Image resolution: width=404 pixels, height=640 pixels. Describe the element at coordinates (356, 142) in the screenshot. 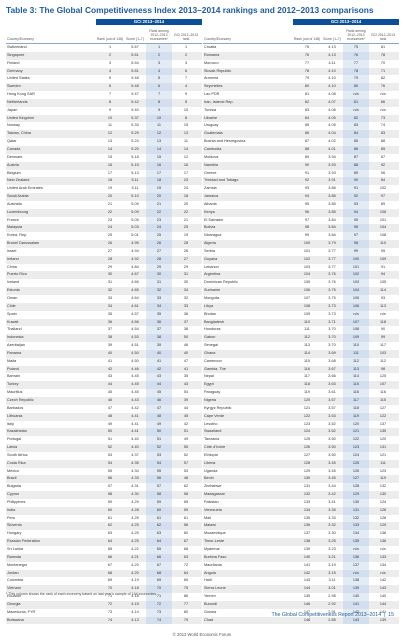

I see `rank-among-cell: 85` at that location.